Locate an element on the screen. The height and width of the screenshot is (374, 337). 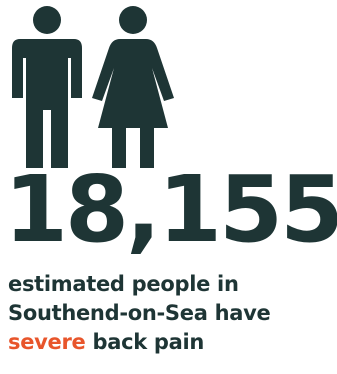
caption-line-3: severe back pain is located at coordinates (170, 342).